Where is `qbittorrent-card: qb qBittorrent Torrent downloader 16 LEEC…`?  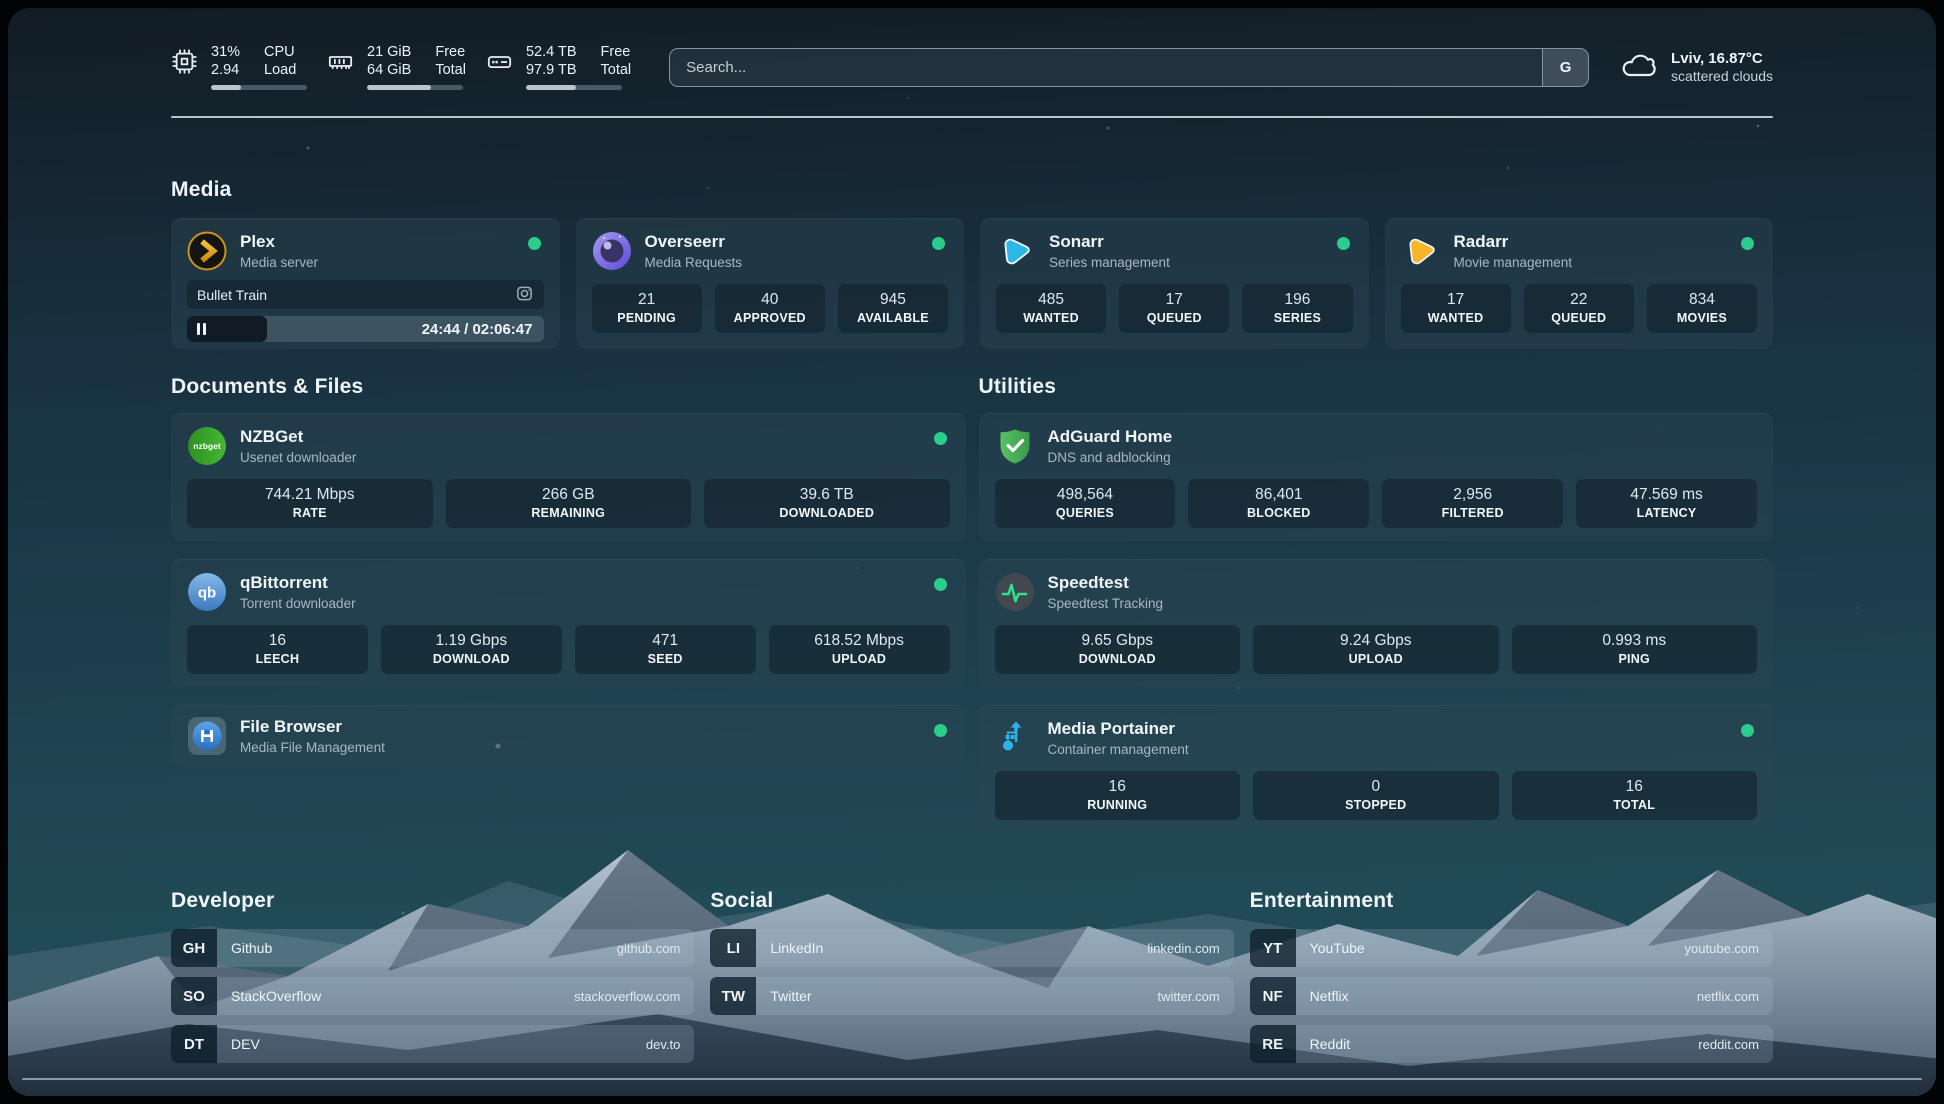 qbittorrent-card: qb qBittorrent Torrent downloader 16 LEEC… is located at coordinates (568, 623).